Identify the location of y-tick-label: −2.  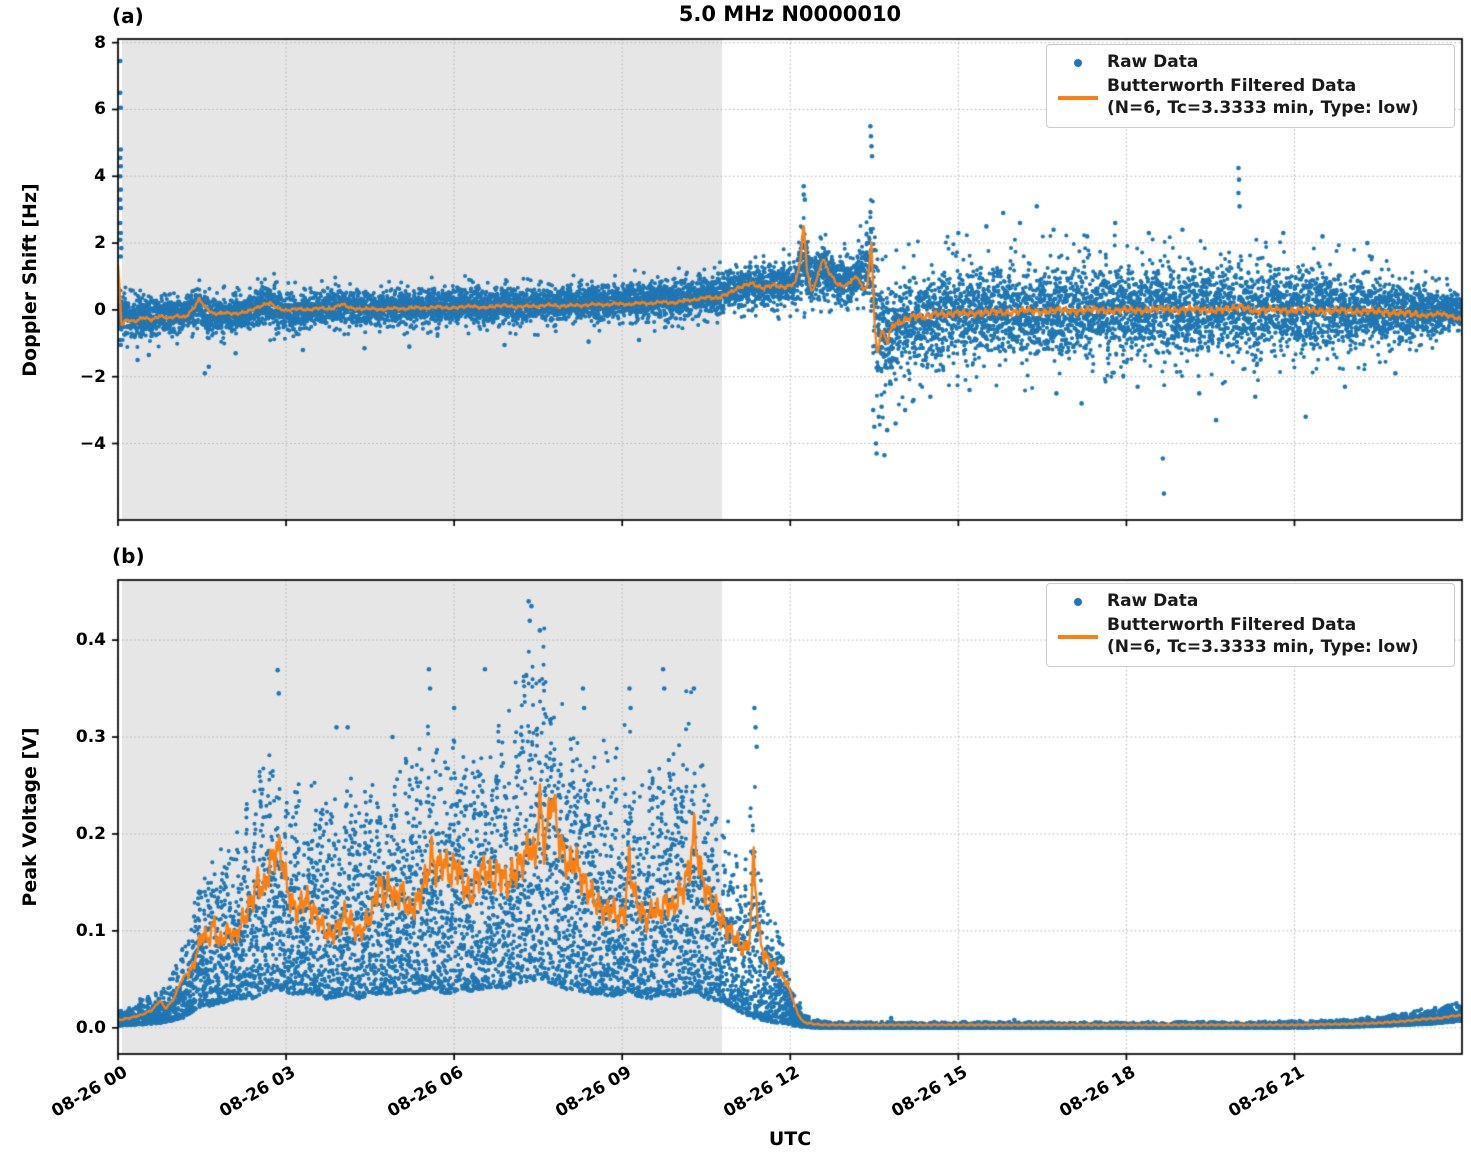
(92, 376).